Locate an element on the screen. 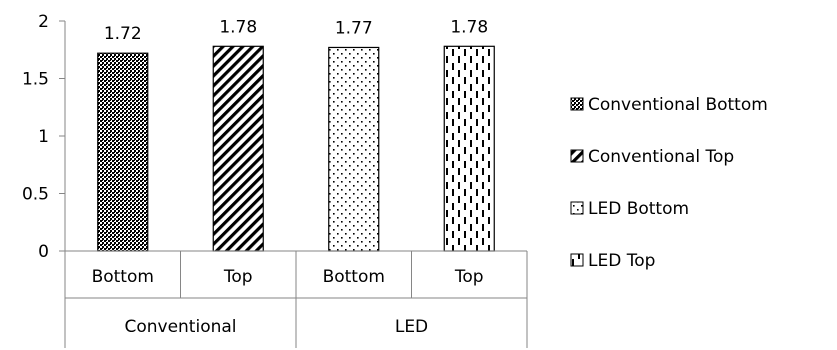 This screenshot has width=837, height=350. x-group-label: LED is located at coordinates (411, 327).